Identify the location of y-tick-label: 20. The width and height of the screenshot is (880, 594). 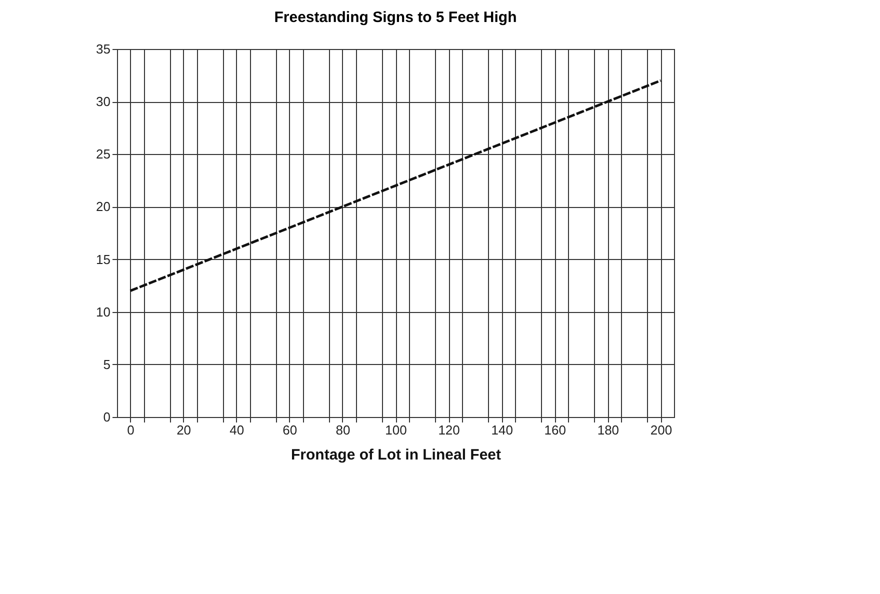
(103, 206).